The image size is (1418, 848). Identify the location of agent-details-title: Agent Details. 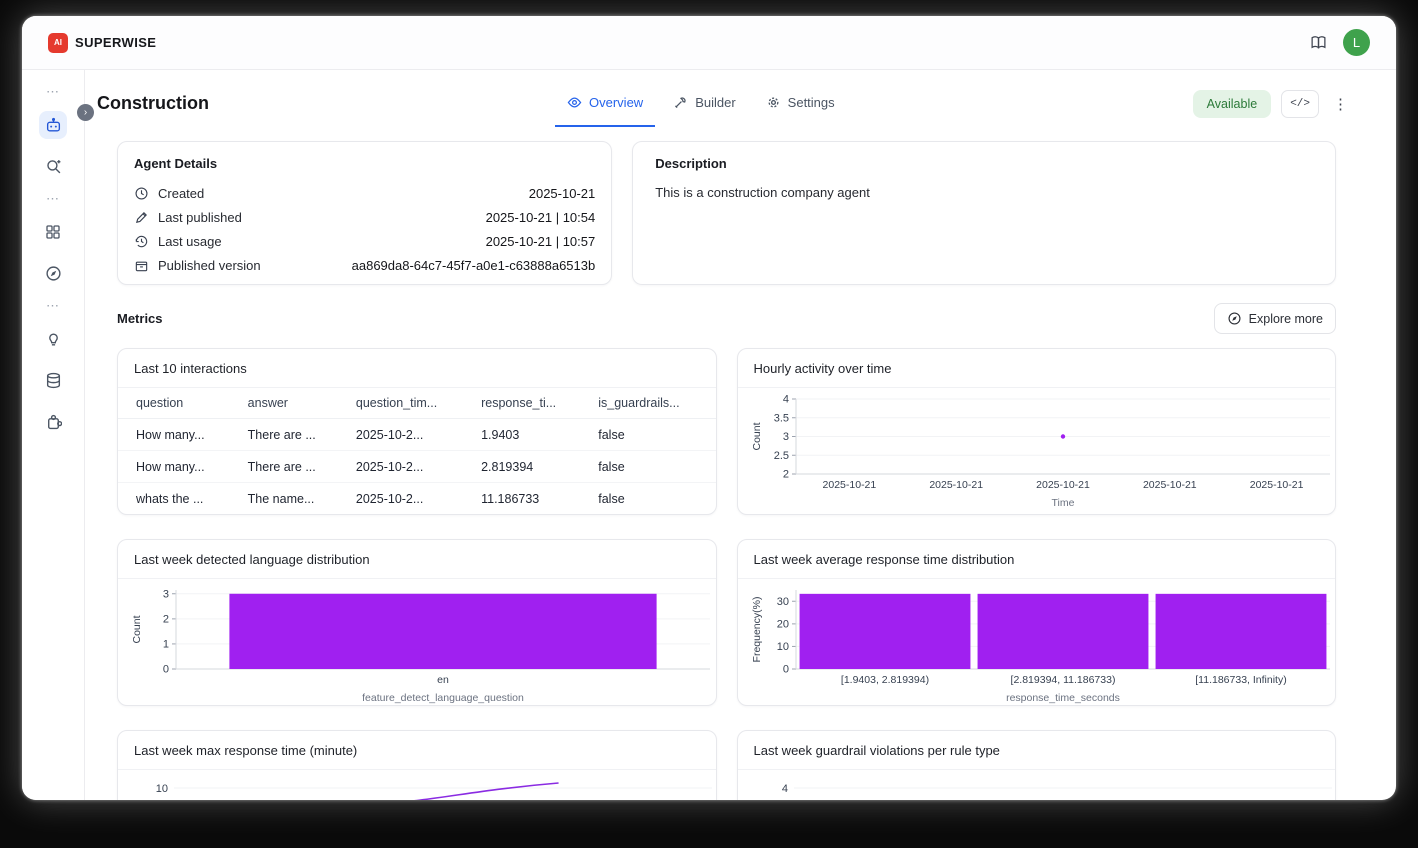
(176, 163).